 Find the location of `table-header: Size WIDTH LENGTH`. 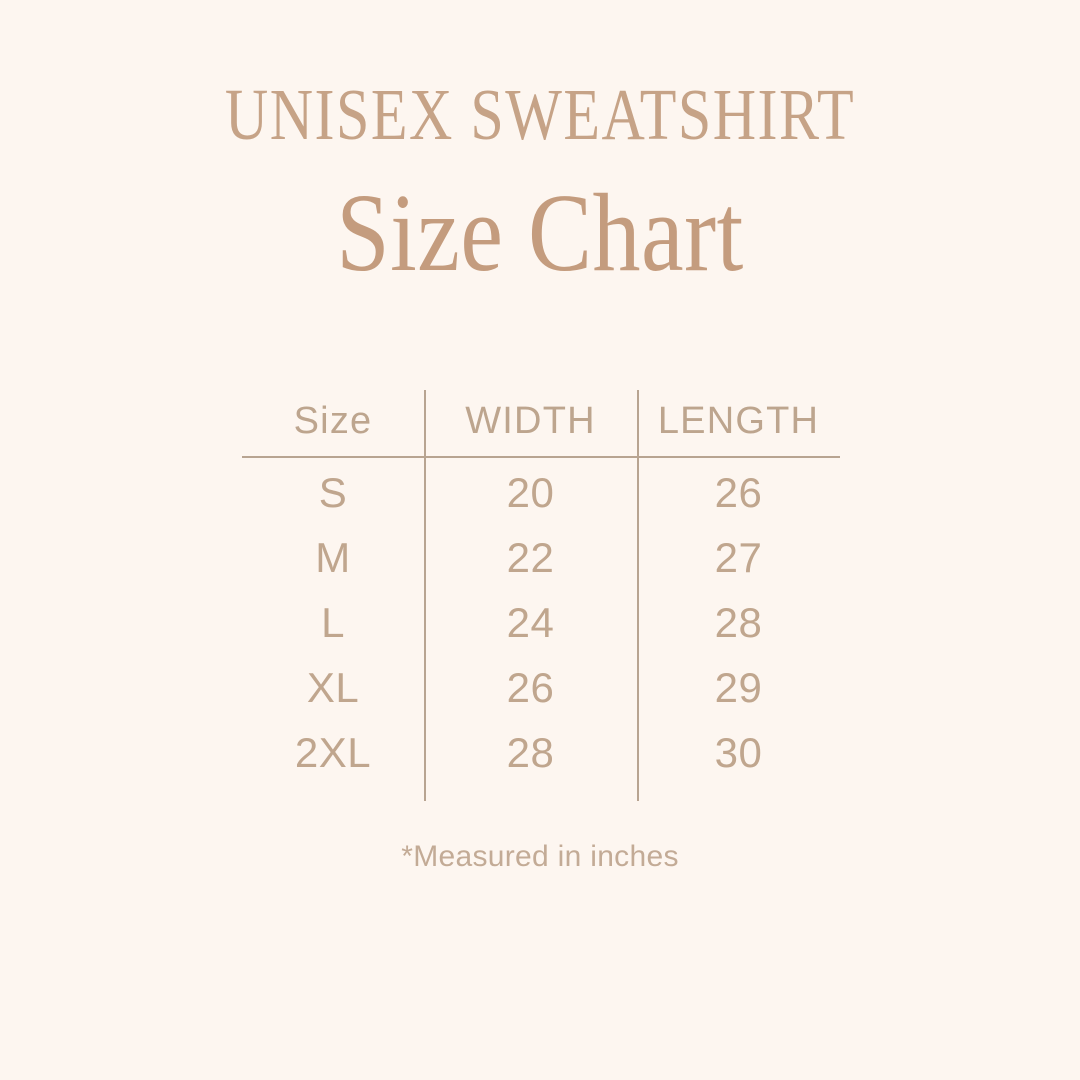

table-header: Size WIDTH LENGTH is located at coordinates (541, 424).